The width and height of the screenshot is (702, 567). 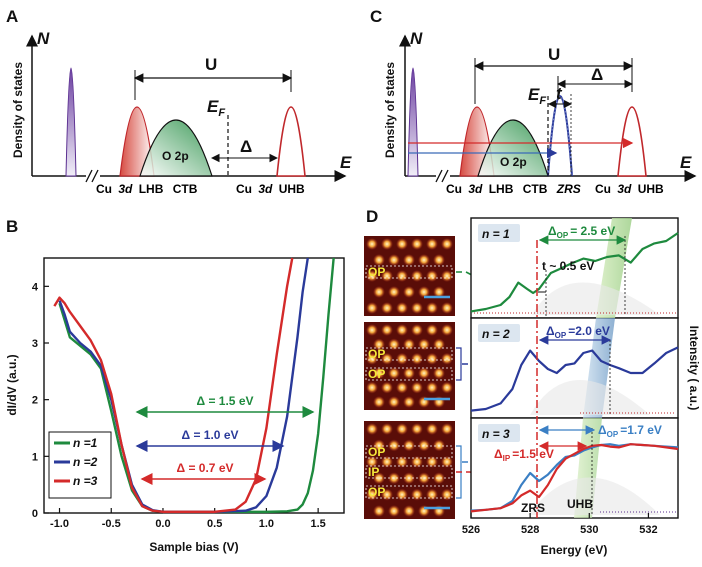 I want to click on delta-op-label: ΔOP =1.7 eV, so click(x=630, y=431).